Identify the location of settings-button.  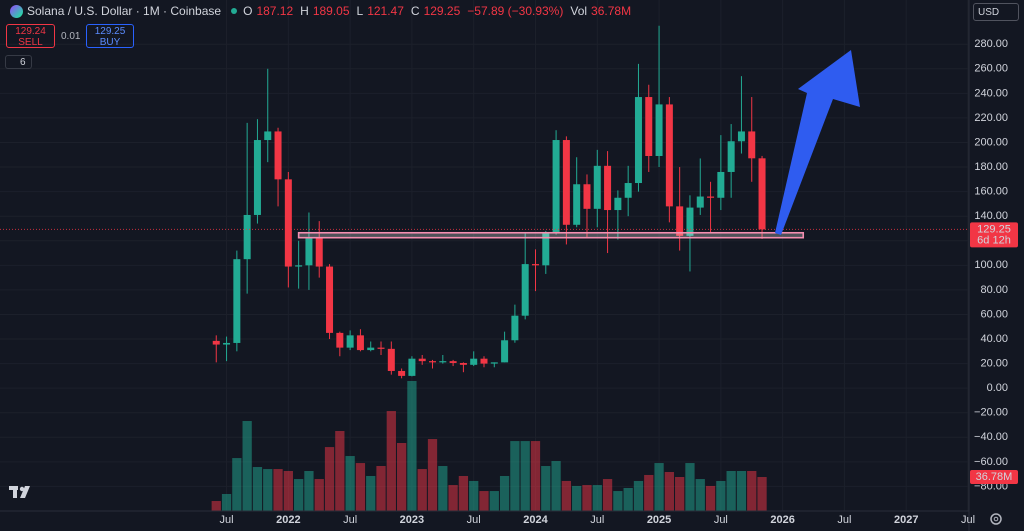
(996, 519).